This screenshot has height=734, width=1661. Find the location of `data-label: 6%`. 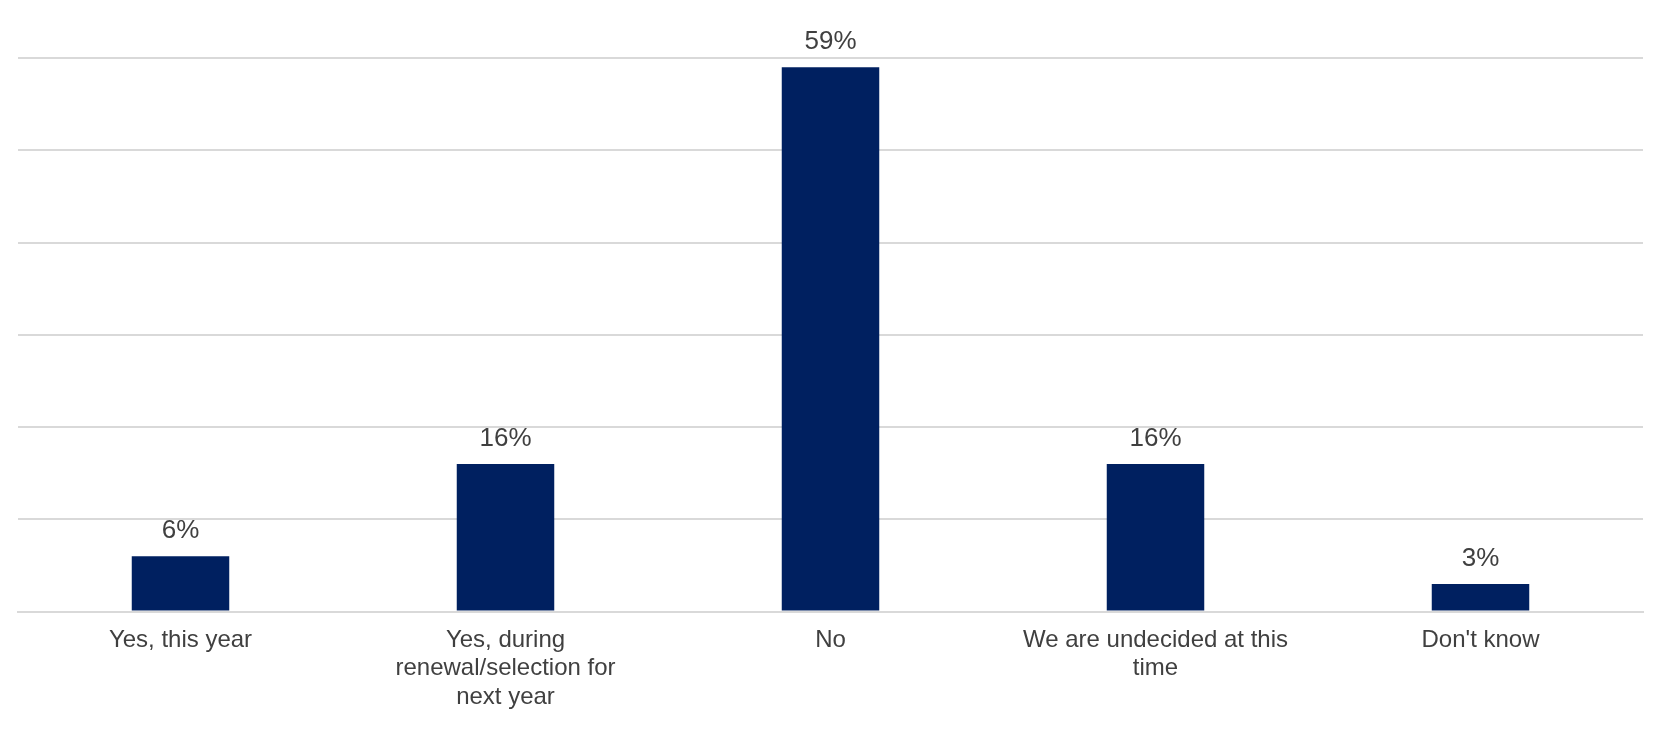

data-label: 6% is located at coordinates (180, 529).